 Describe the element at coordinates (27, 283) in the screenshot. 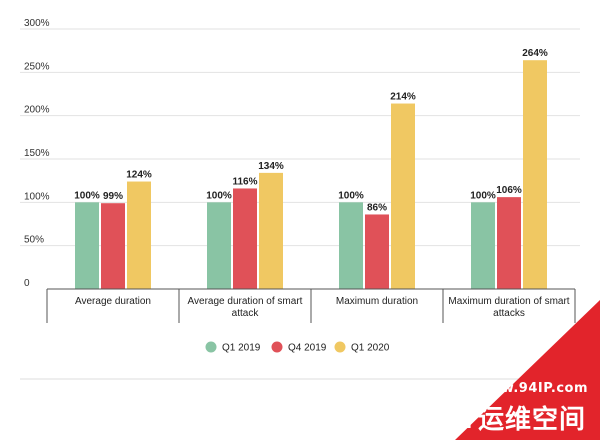

I see `y-tick-label: 0` at that location.